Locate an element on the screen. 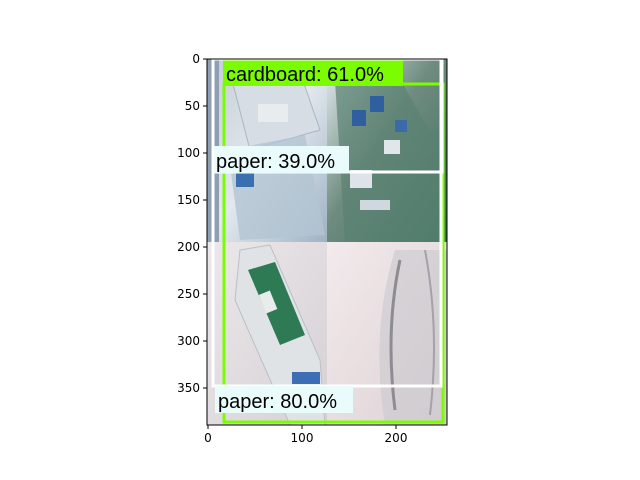 This screenshot has height=480, width=640. y-tick-label: 100 is located at coordinates (188, 153).